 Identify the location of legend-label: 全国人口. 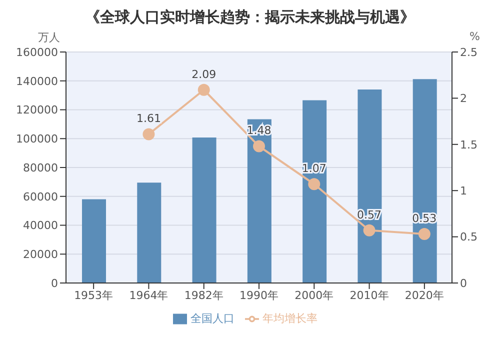
(212, 318).